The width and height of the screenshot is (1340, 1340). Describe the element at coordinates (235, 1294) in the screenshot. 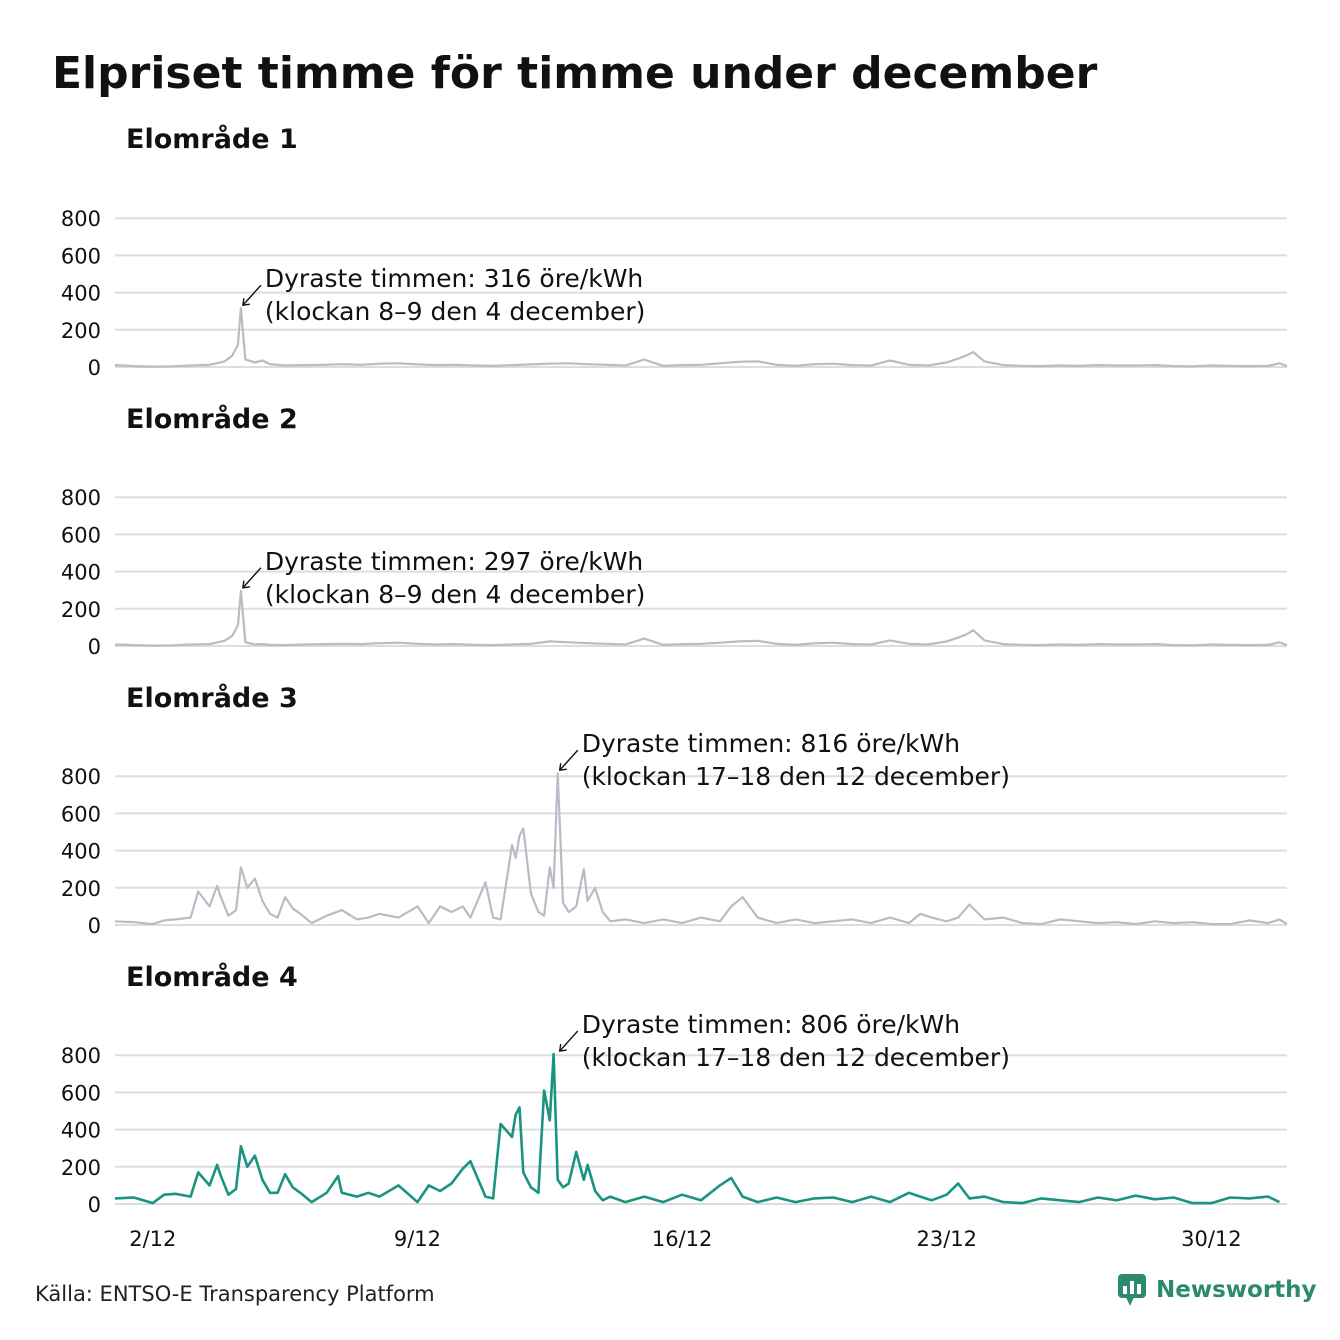

I see `source-note: Källa: ENTSO-E Transparency Platform` at that location.